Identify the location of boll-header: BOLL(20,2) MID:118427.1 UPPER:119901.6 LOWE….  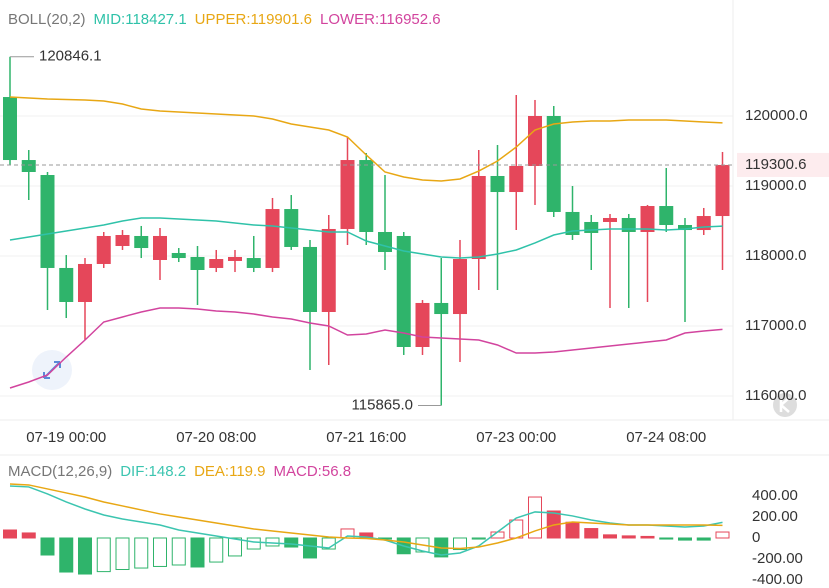
(224, 19).